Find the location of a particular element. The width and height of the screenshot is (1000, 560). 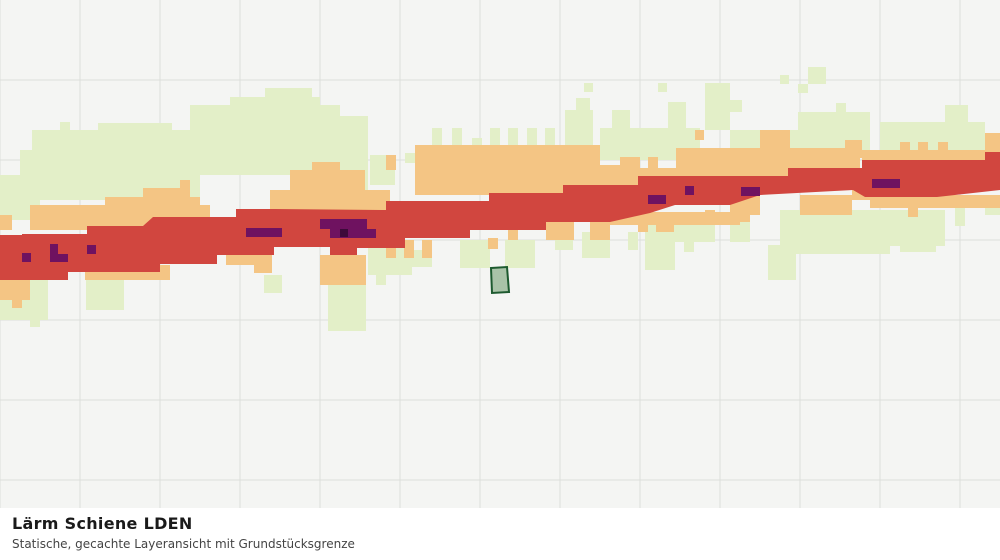

map-title: Lärm Schiene LDEN is located at coordinates (102, 523).